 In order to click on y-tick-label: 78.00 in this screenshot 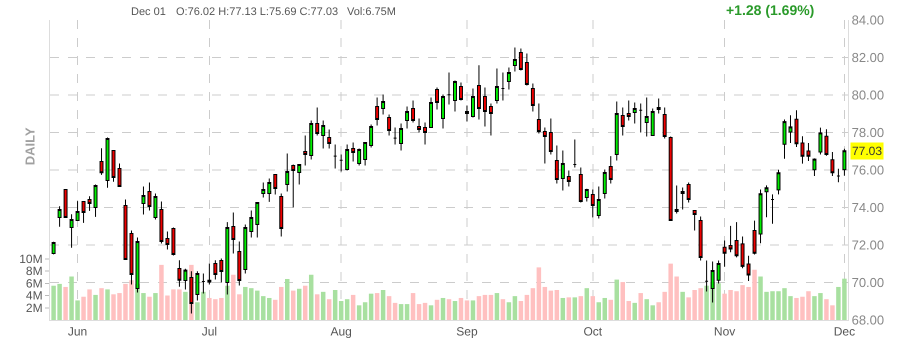, I will do `click(868, 132)`.